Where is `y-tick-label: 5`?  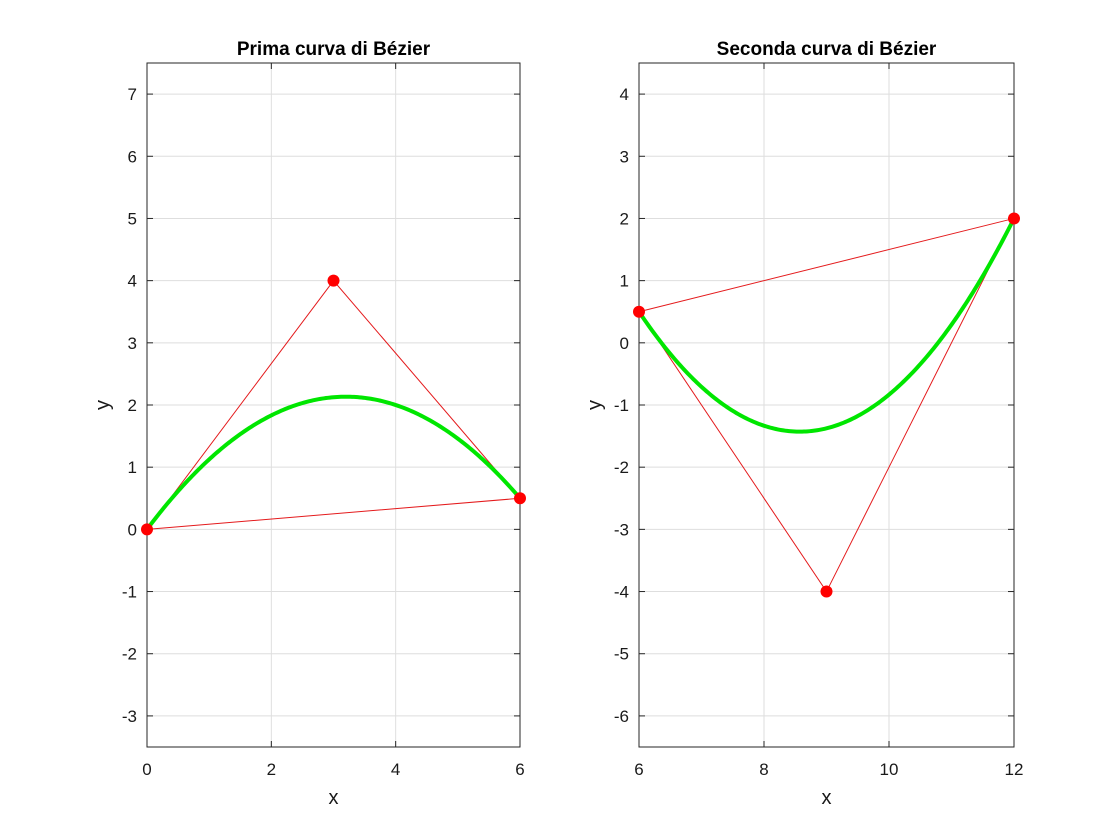 y-tick-label: 5 is located at coordinates (132, 218).